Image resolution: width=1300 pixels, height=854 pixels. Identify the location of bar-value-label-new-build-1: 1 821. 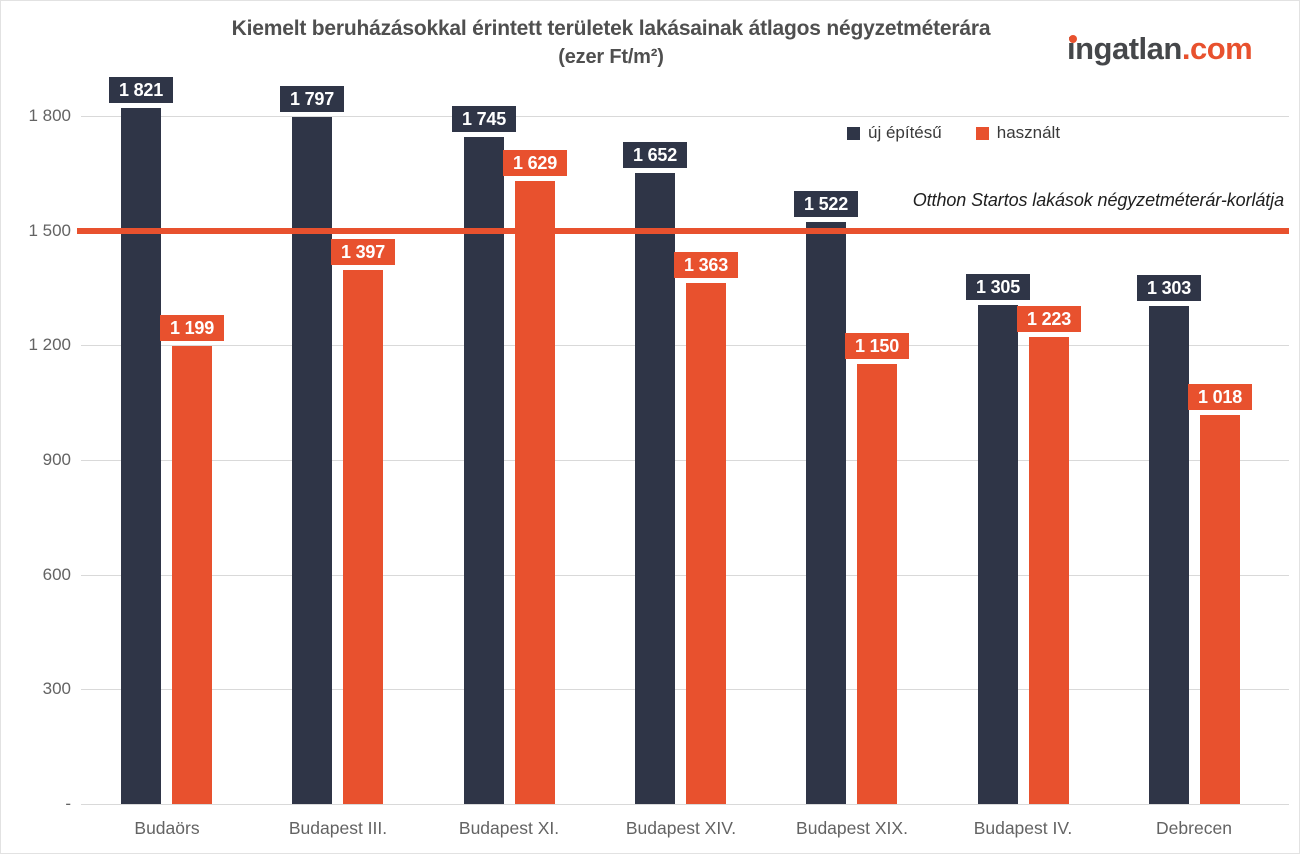
(141, 90).